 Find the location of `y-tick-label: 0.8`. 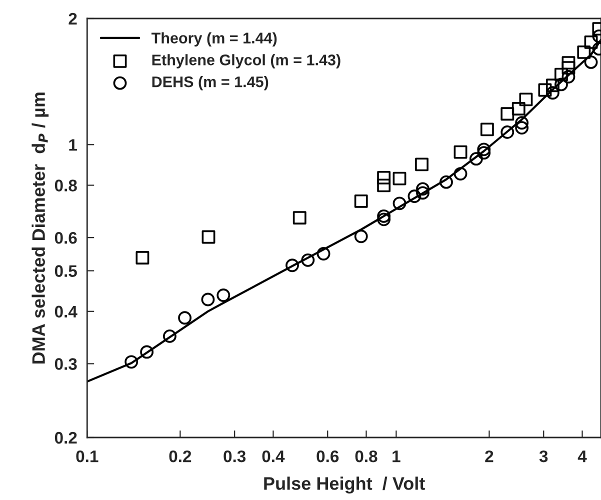

y-tick-label: 0.8 is located at coordinates (65, 186).